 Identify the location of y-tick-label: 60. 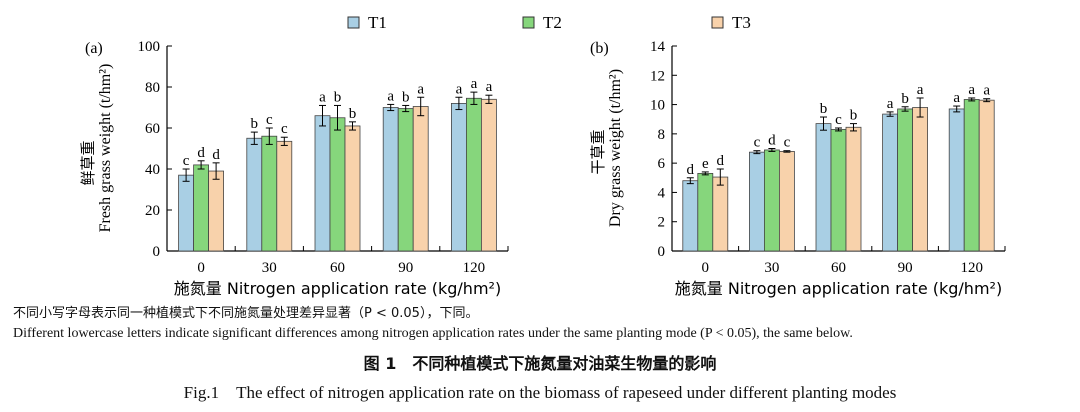
(152, 129).